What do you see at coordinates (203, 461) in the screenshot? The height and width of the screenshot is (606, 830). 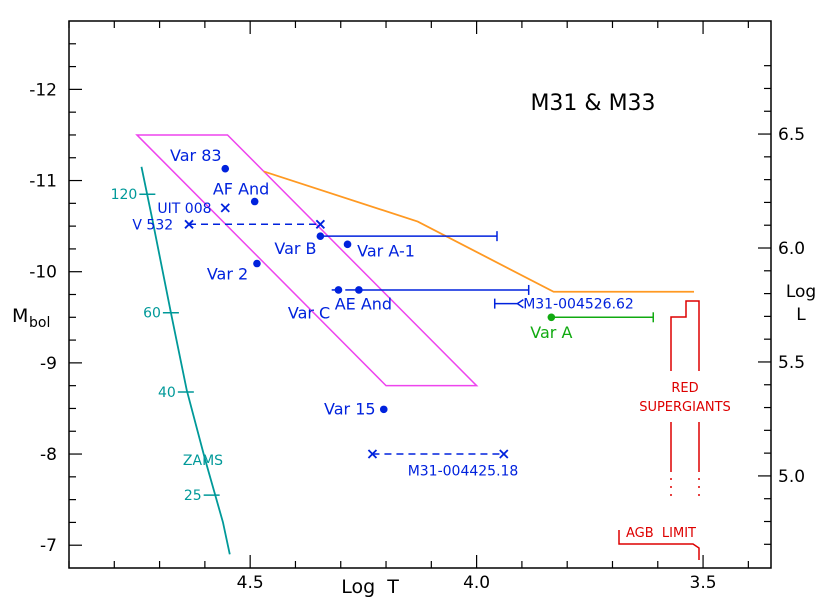 I see `zams-label: ZAMS` at bounding box center [203, 461].